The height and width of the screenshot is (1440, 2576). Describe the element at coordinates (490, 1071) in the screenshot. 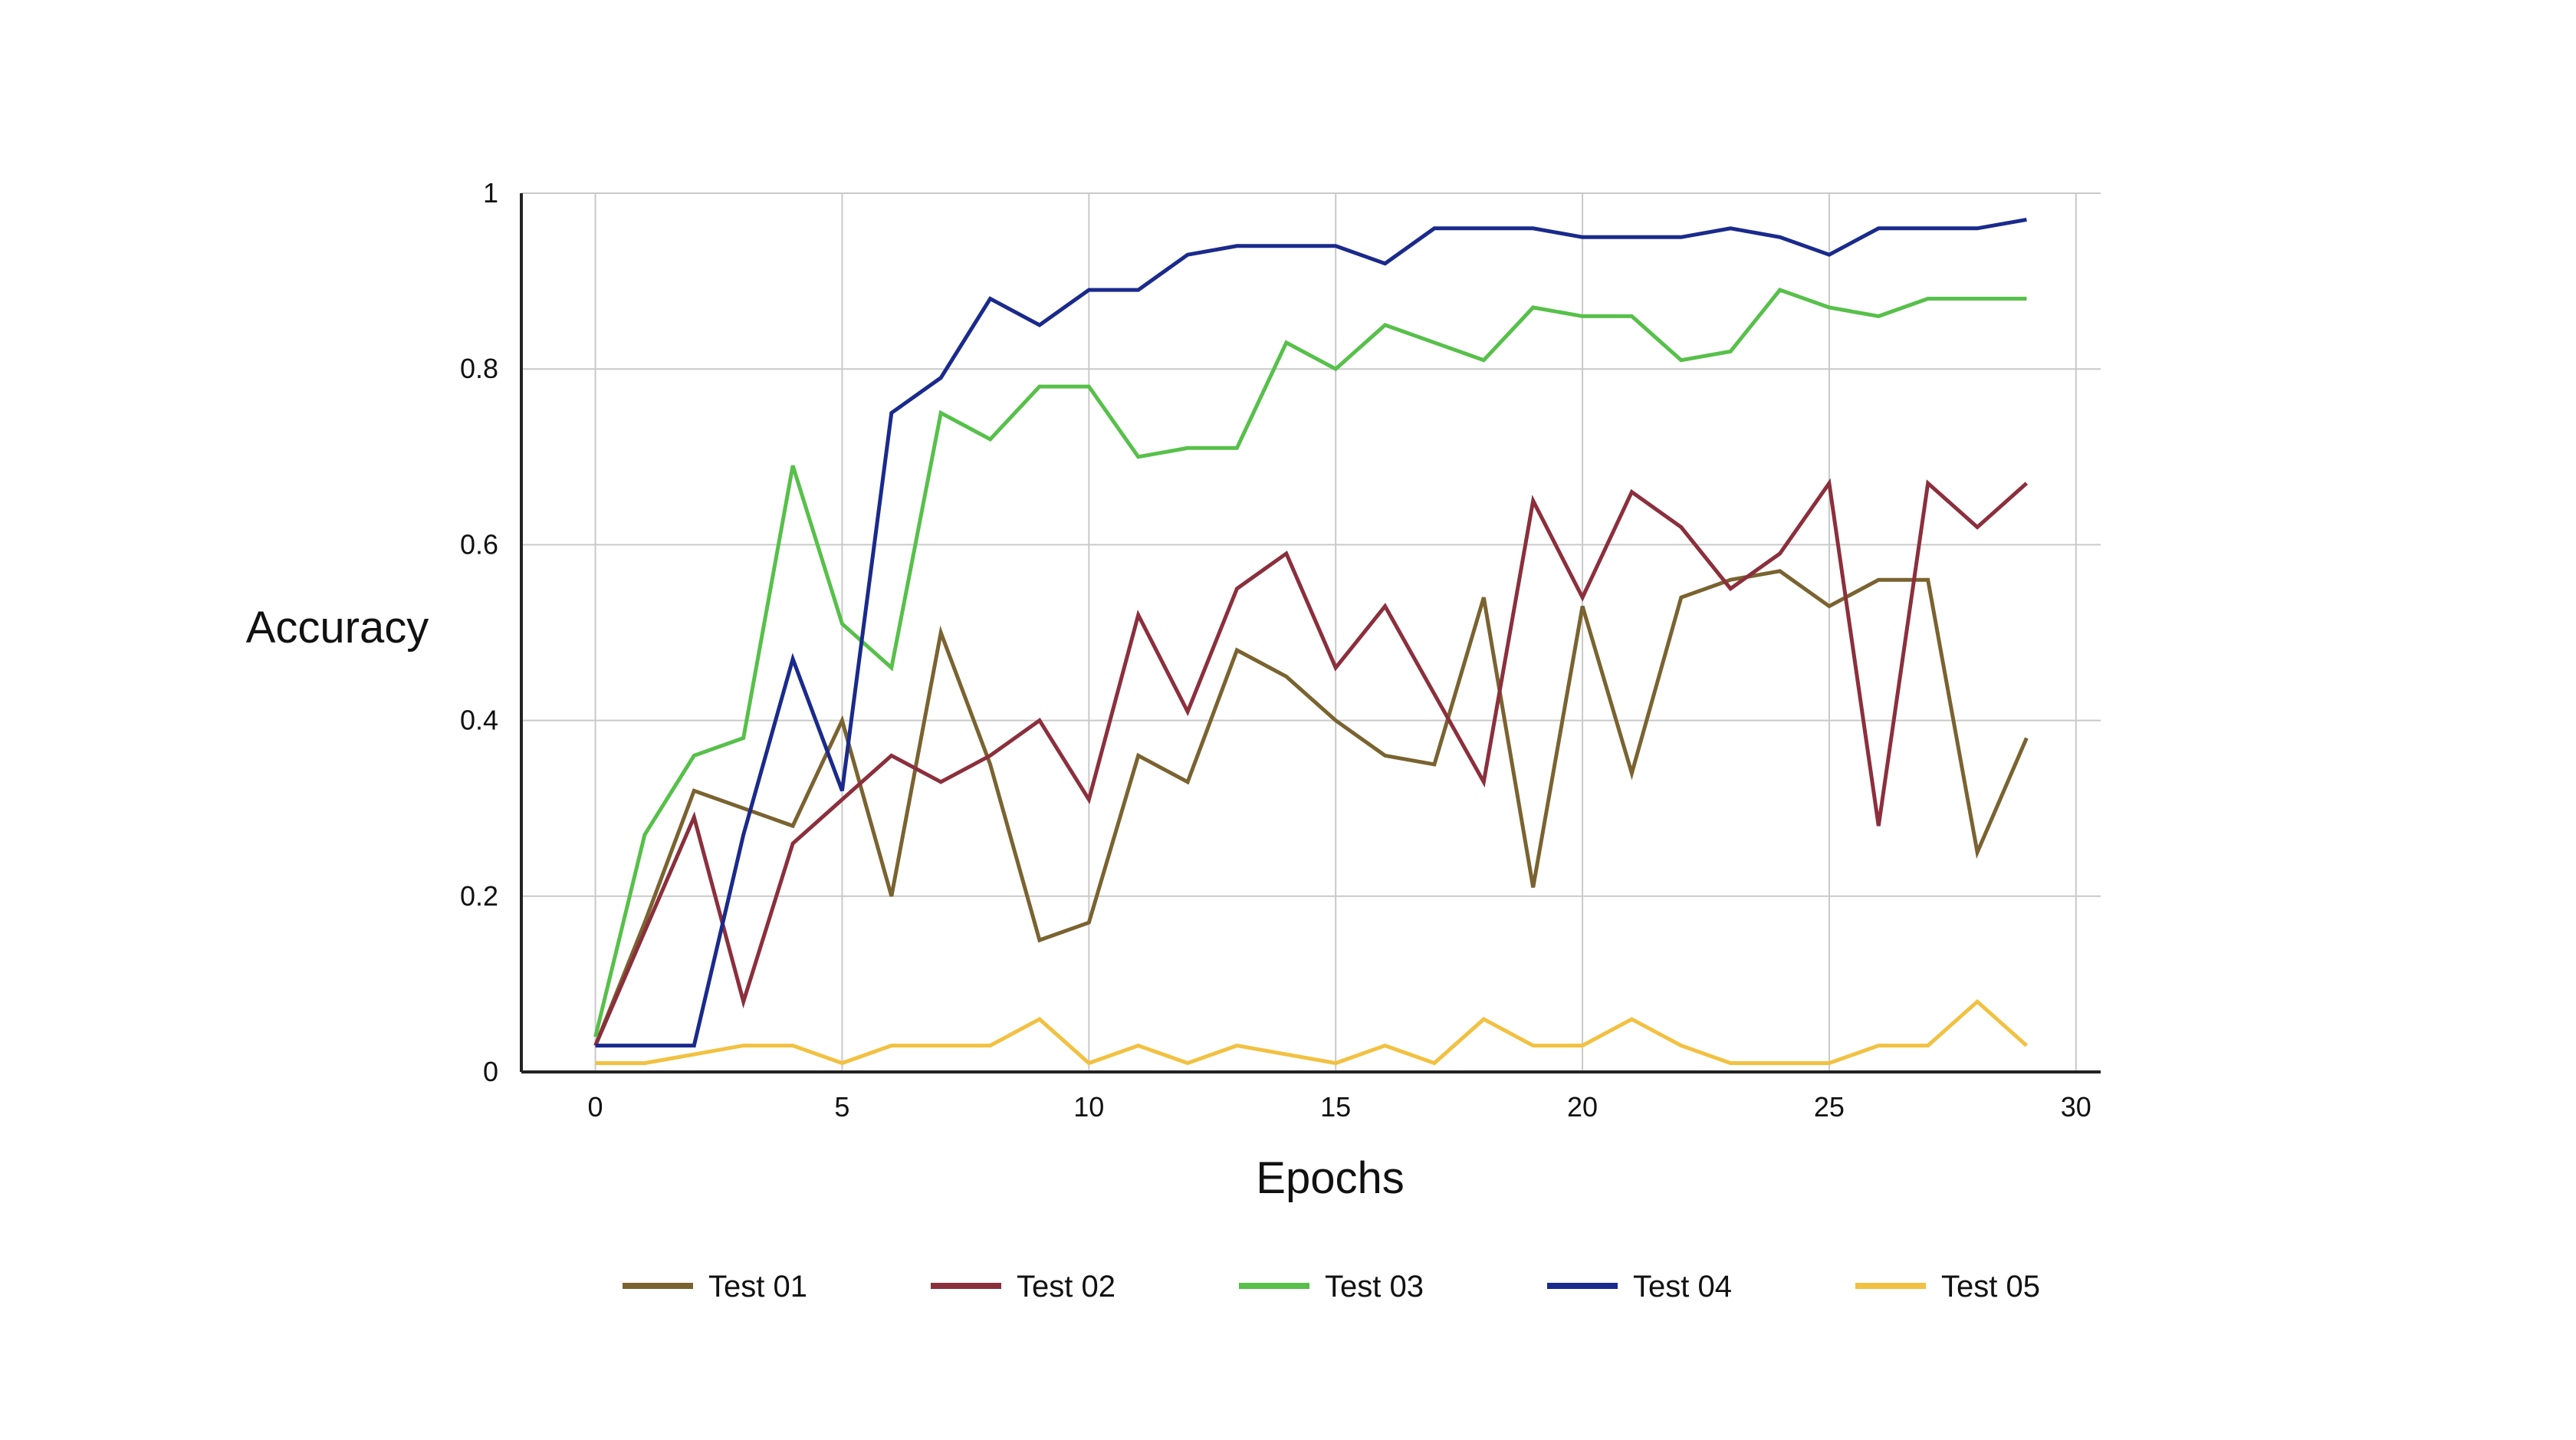

I see `y-tick-label: 0` at that location.